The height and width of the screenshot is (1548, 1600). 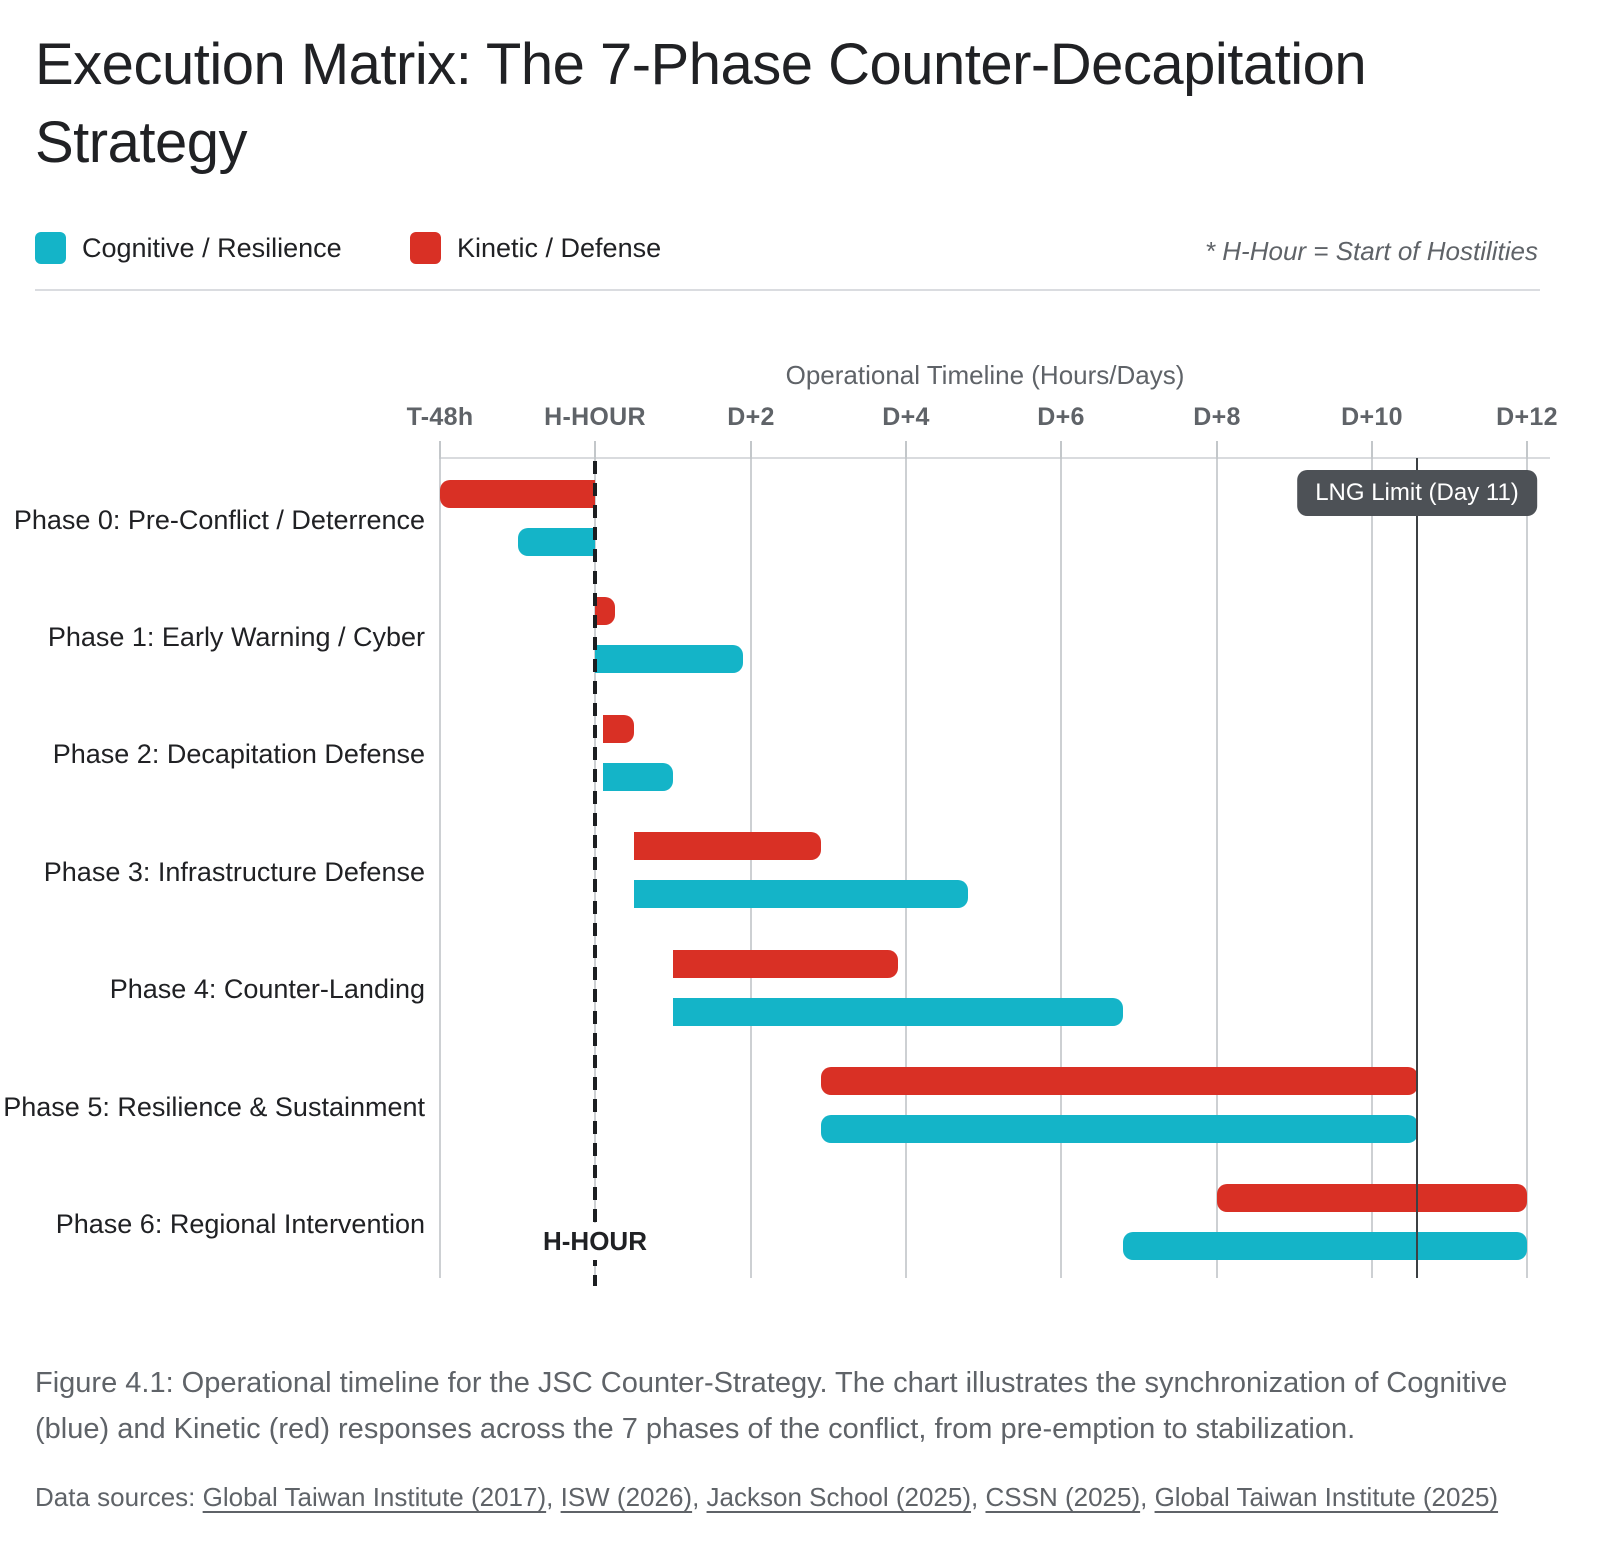 I want to click on h-hour-dashed-line, so click(x=595, y=873).